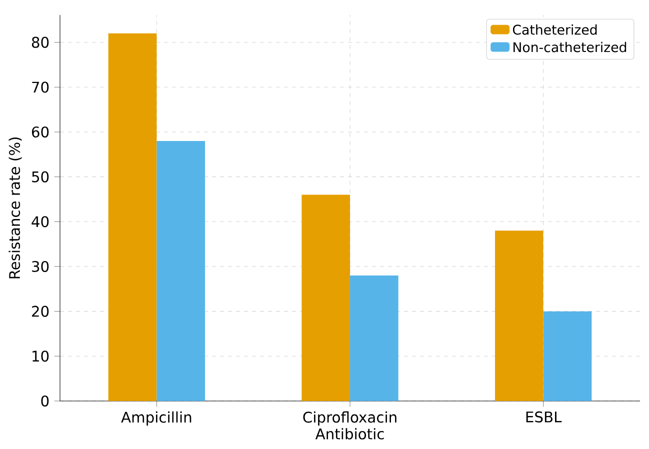 The height and width of the screenshot is (449, 649). Describe the element at coordinates (40, 222) in the screenshot. I see `y-tick-label: 40` at that location.